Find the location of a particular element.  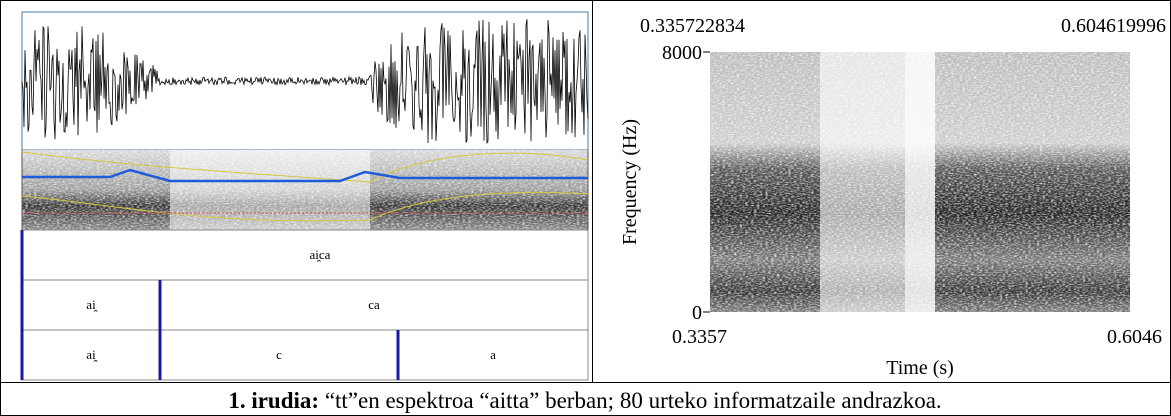

caption-label: 1. irudia: is located at coordinates (273, 400).